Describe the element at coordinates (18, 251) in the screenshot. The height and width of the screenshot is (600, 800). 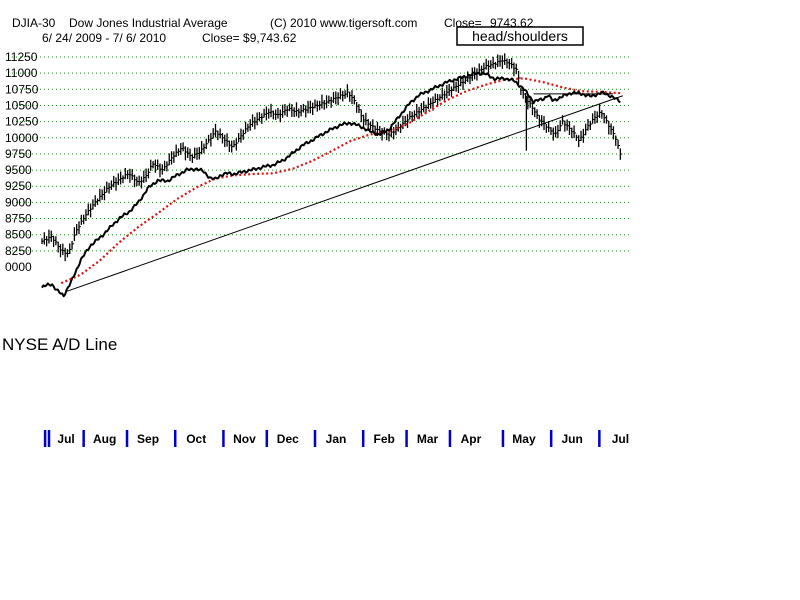
I see `y-tick-label: 8250` at that location.